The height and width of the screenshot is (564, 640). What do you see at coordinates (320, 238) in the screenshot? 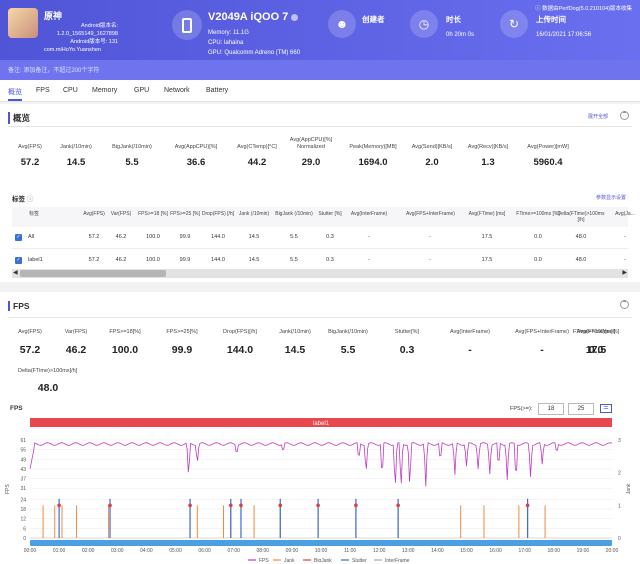
I see `table-row` at bounding box center [320, 238].